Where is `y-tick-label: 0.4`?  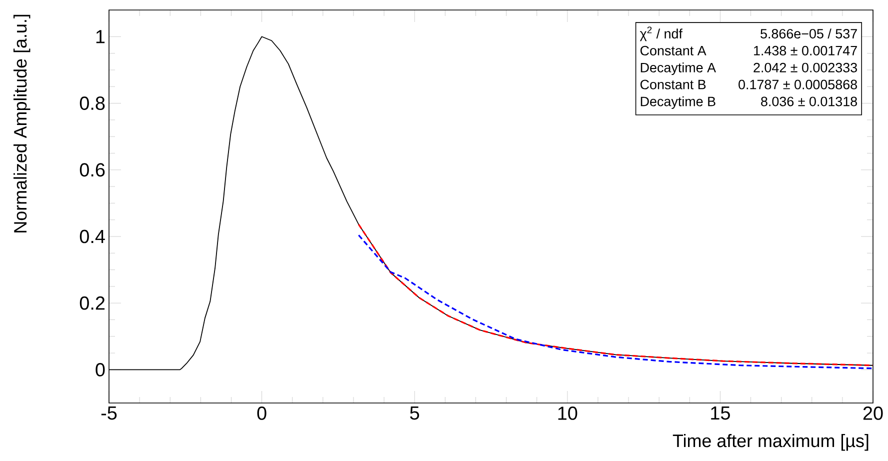 y-tick-label: 0.4 is located at coordinates (92, 237).